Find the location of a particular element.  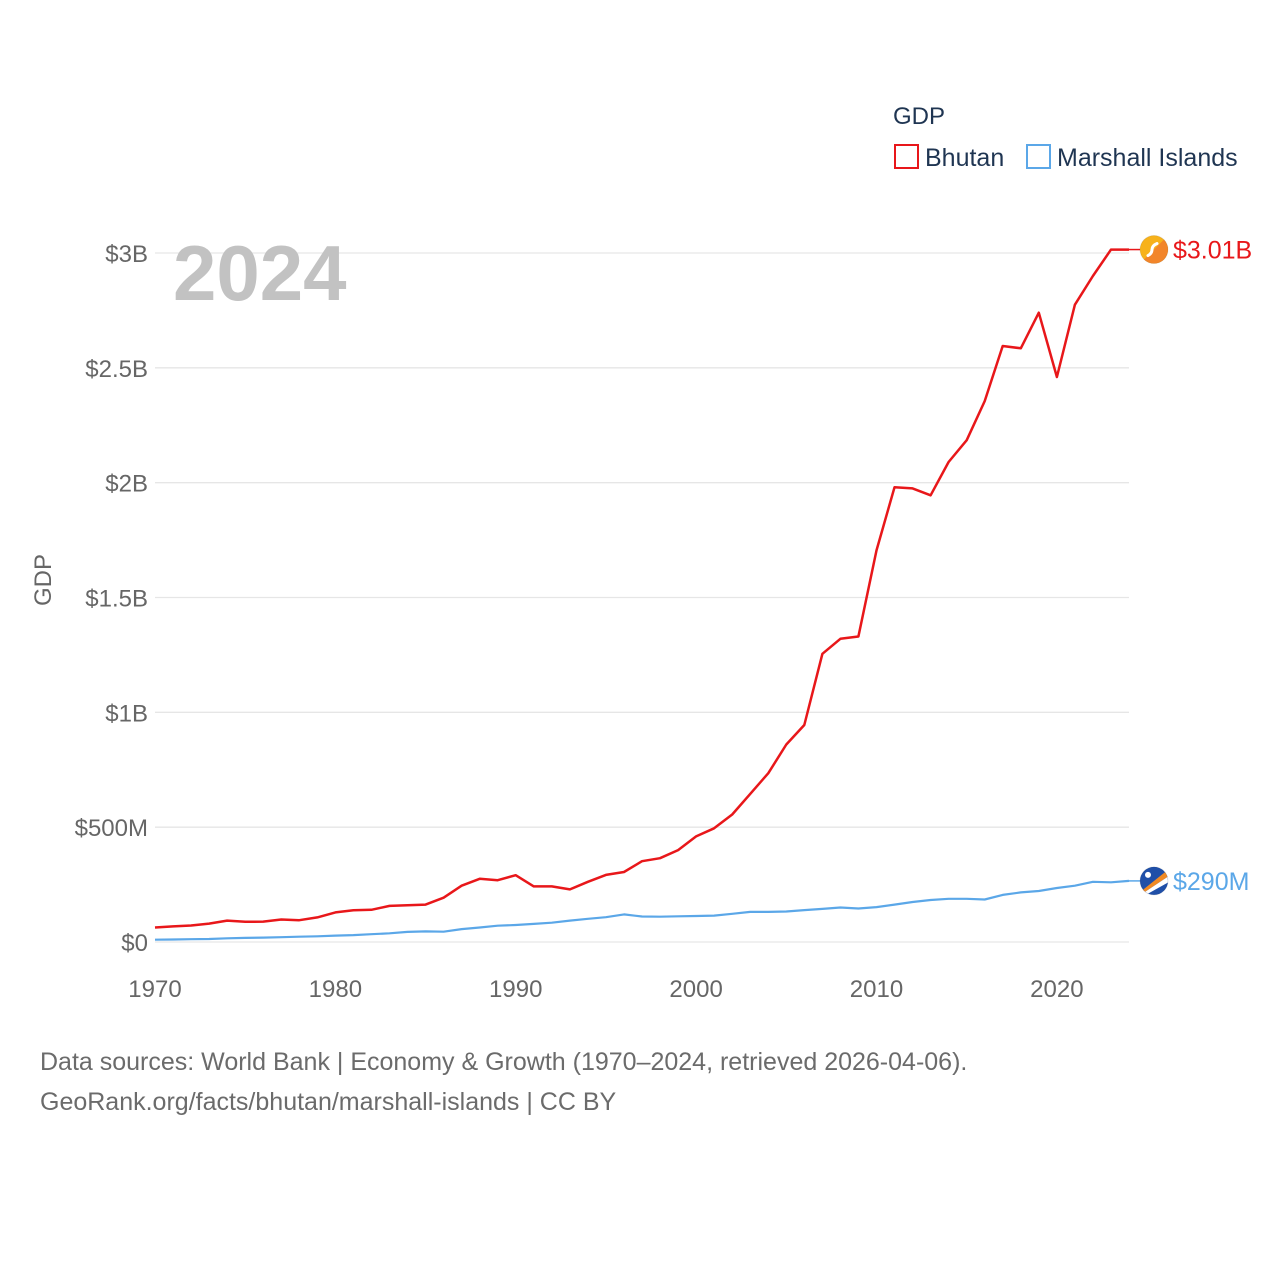

x-tick-label: 1990 is located at coordinates (515, 989).